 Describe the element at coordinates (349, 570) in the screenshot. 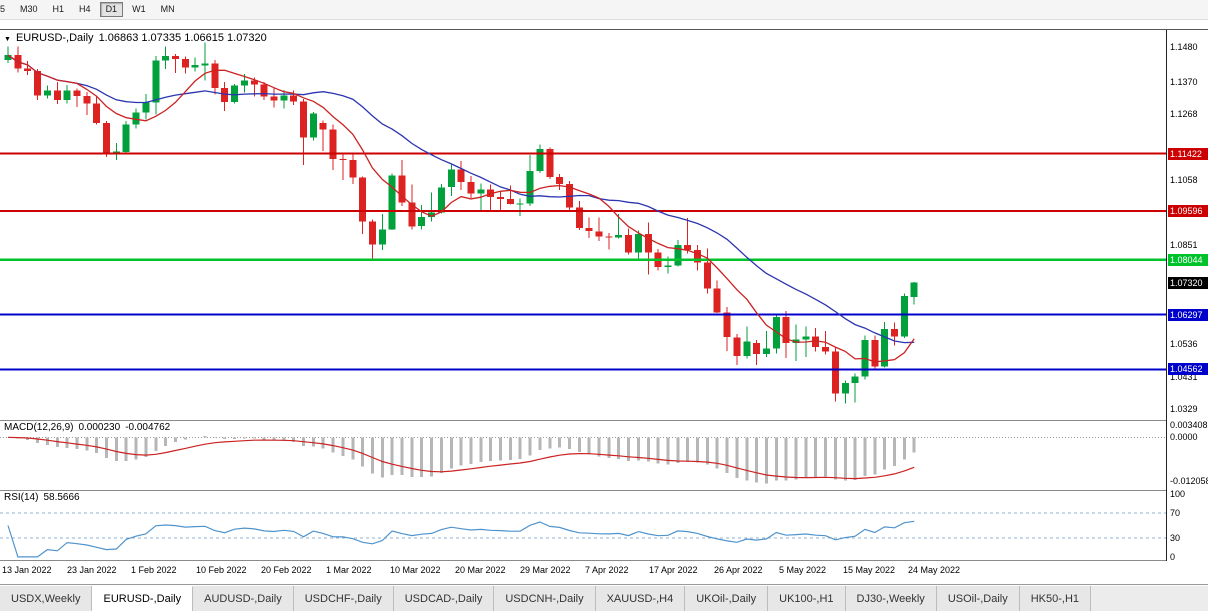

I see `date-label: 1 Mar 2022` at that location.